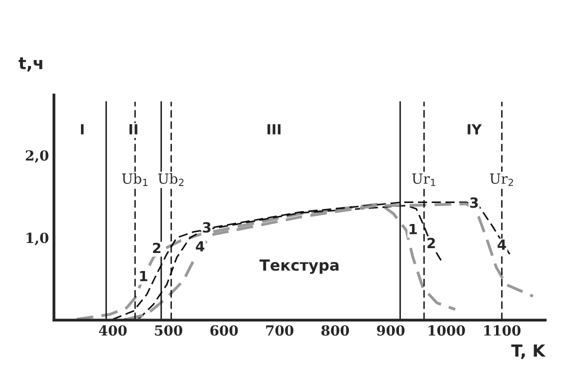 This screenshot has width=580, height=388. Describe the element at coordinates (37, 239) in the screenshot. I see `y-tick-label: 1,0` at that location.